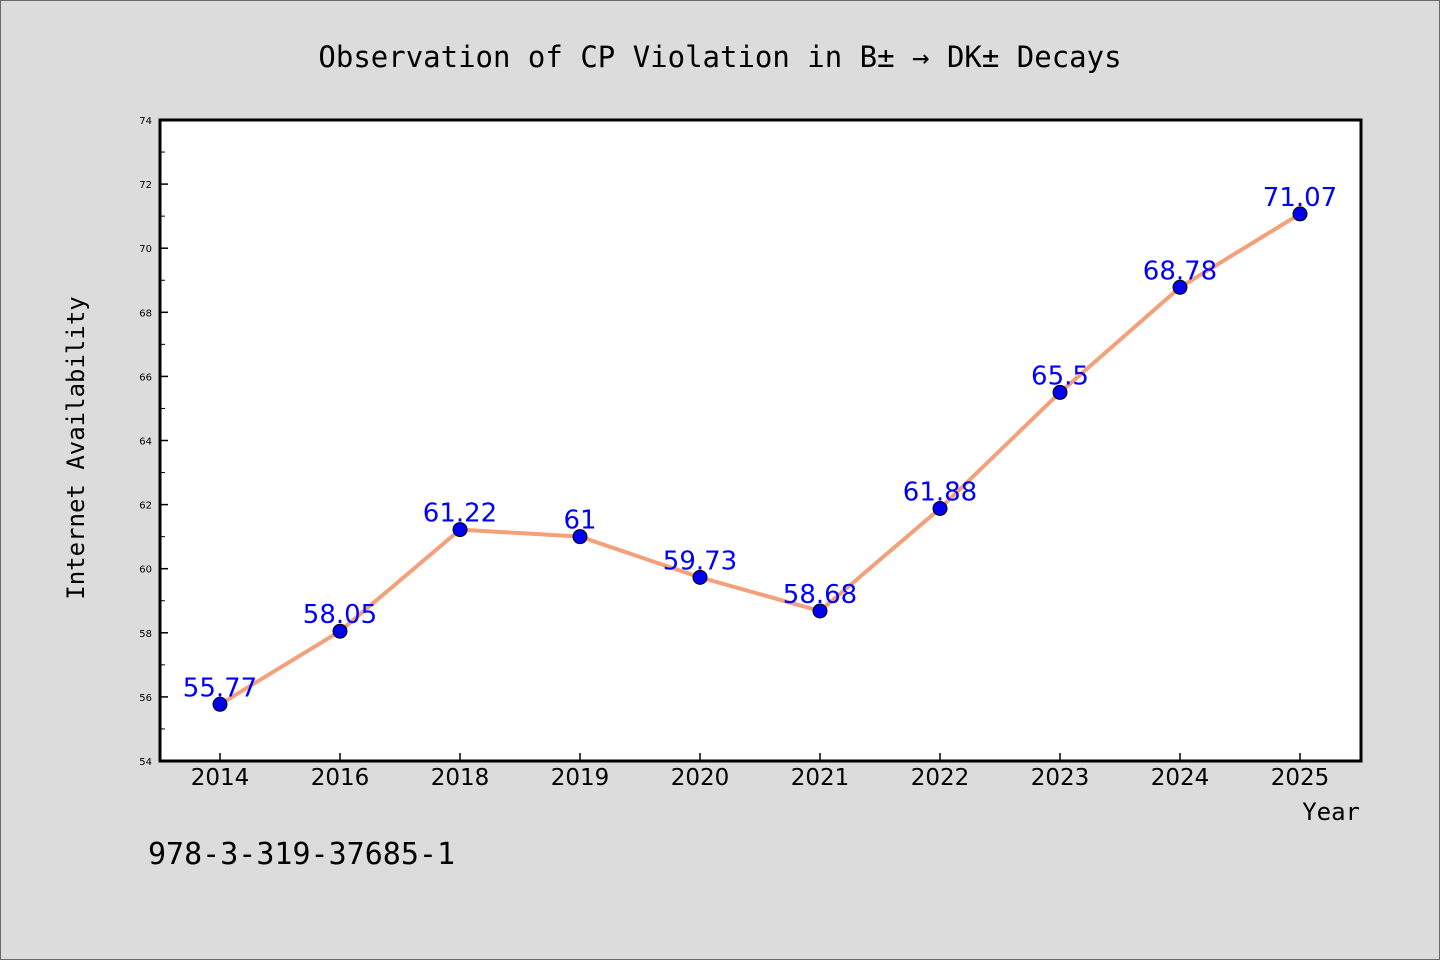  What do you see at coordinates (145, 698) in the screenshot?
I see `y-tick-label: 56` at bounding box center [145, 698].